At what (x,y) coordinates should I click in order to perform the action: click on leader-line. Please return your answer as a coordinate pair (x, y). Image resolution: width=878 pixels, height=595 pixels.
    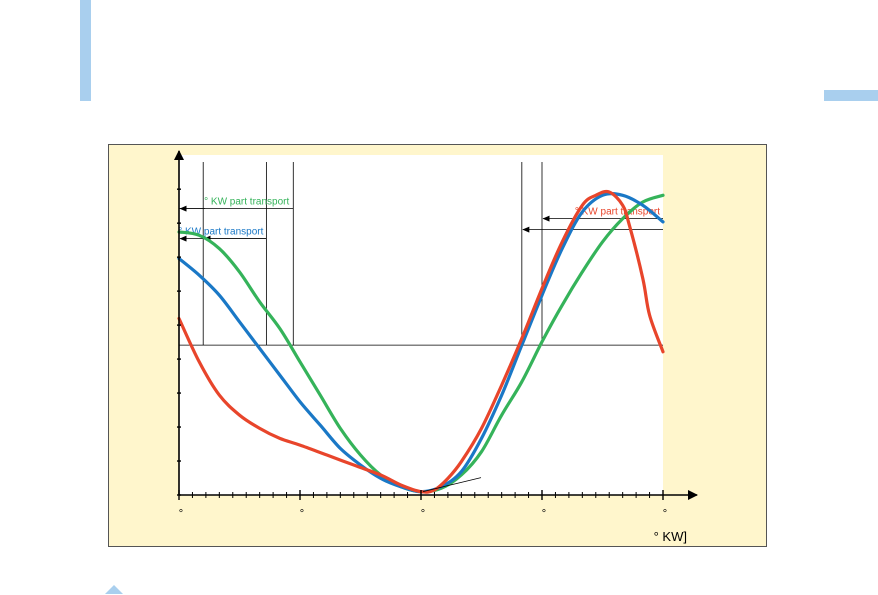
    Looking at the image, I should click on (452, 485).